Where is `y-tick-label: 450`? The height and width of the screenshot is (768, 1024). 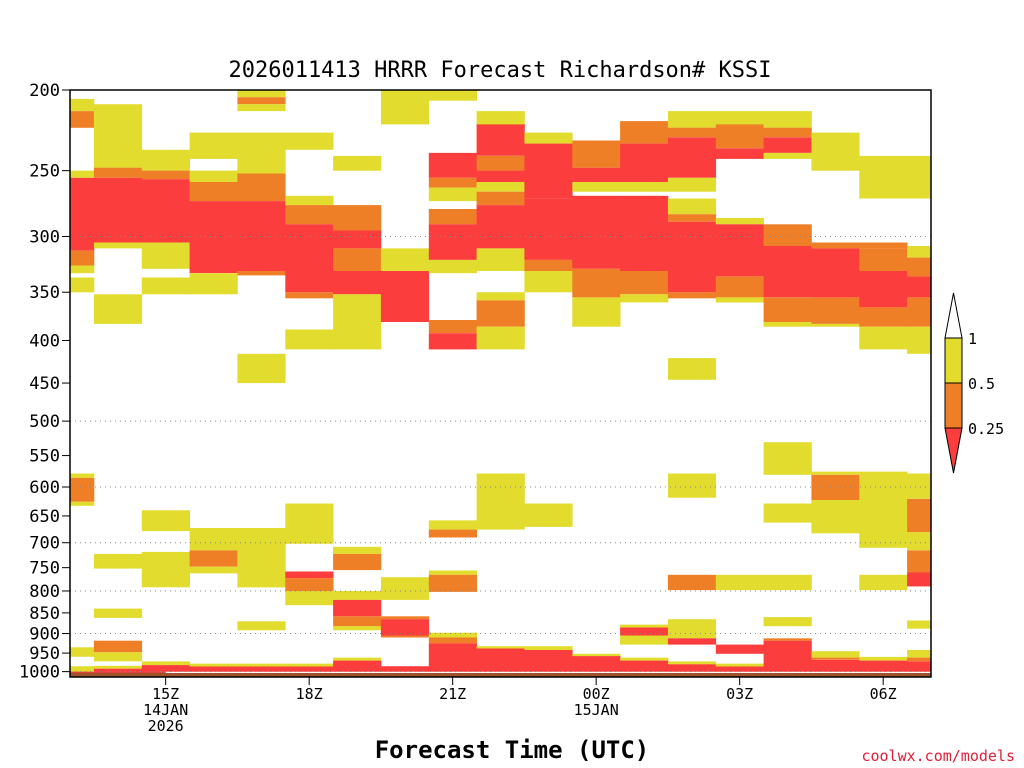
y-tick-label: 450 is located at coordinates (44, 384).